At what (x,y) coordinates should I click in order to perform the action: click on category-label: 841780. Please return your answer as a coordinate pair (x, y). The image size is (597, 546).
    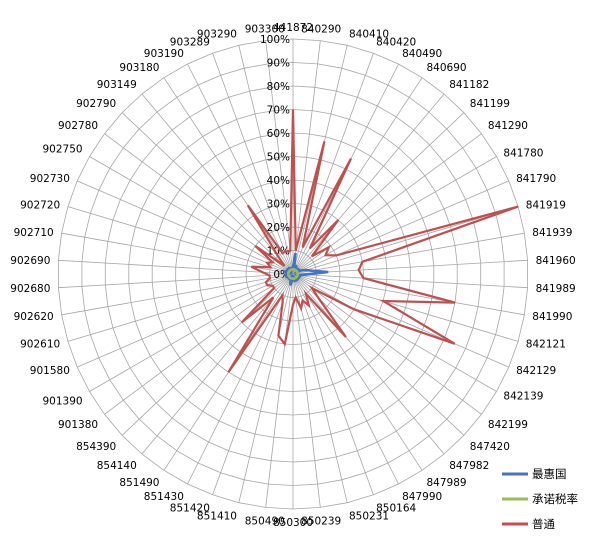
    Looking at the image, I should click on (523, 154).